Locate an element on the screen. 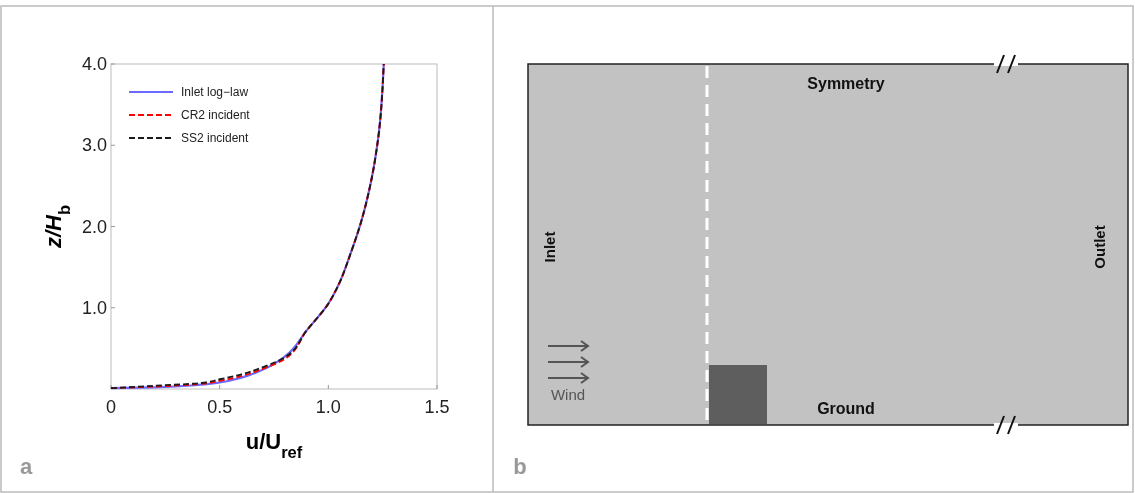 The width and height of the screenshot is (1135, 493). y-tick-label: 2.0 is located at coordinates (94, 226).